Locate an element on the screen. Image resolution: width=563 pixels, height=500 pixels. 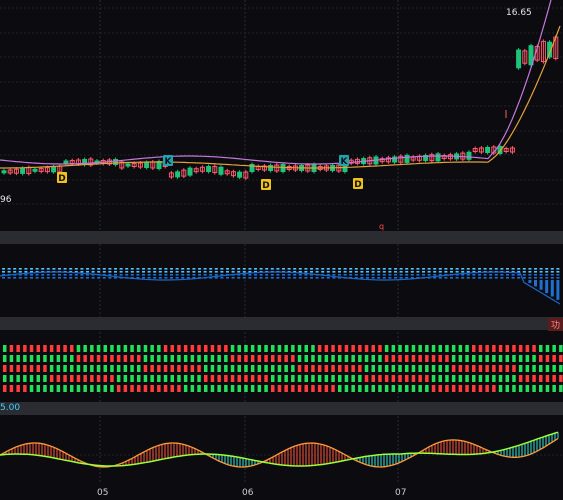
badge-label: 功 is located at coordinates (555, 324).